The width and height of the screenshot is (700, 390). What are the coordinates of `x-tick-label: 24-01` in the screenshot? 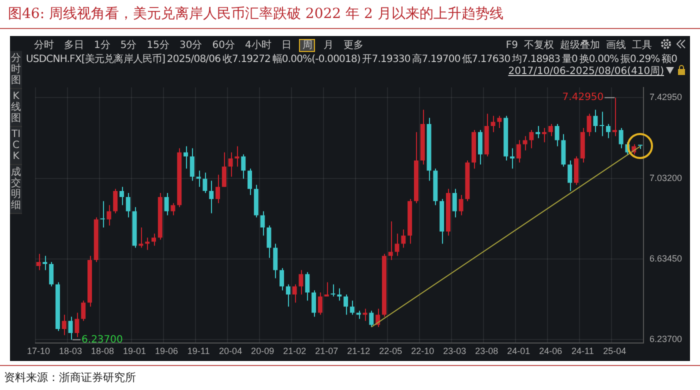 It's located at (518, 351).